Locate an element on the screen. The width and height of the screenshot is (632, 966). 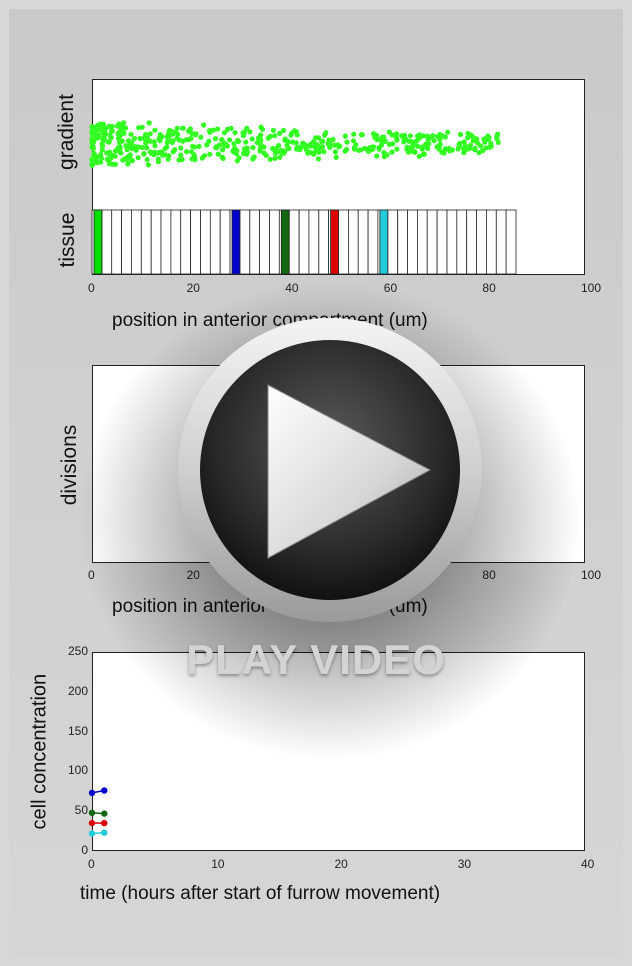
x-tick-label: 0 is located at coordinates (91, 575).